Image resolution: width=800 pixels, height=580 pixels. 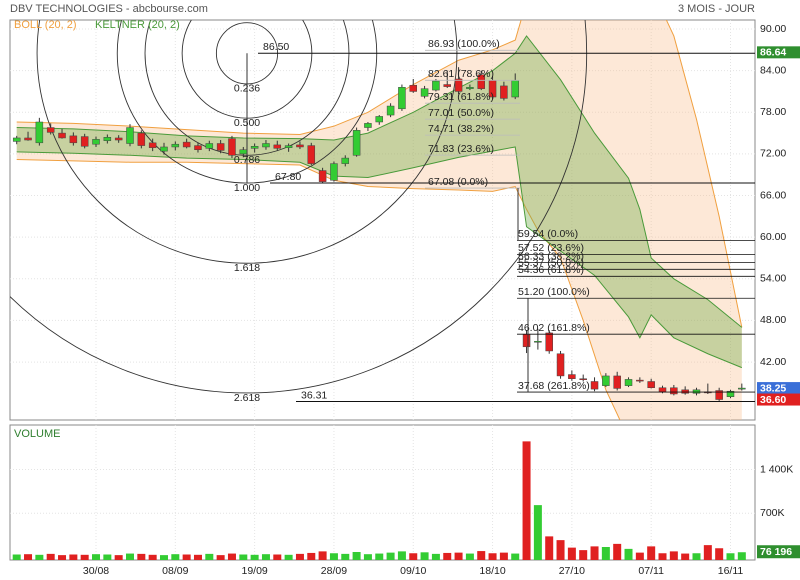 I want to click on y-tick-label: 60.00, so click(x=773, y=237).